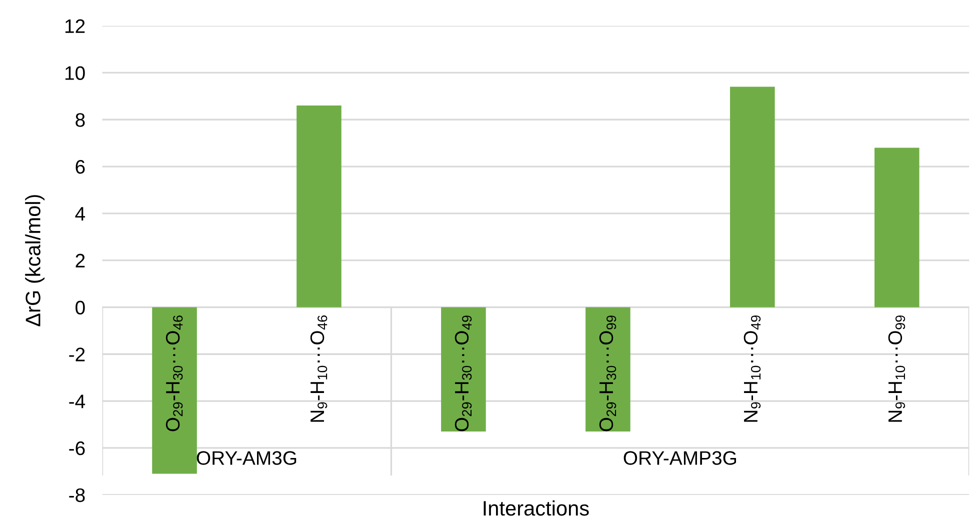  What do you see at coordinates (77, 495) in the screenshot?
I see `y-tick-label: -8` at bounding box center [77, 495].